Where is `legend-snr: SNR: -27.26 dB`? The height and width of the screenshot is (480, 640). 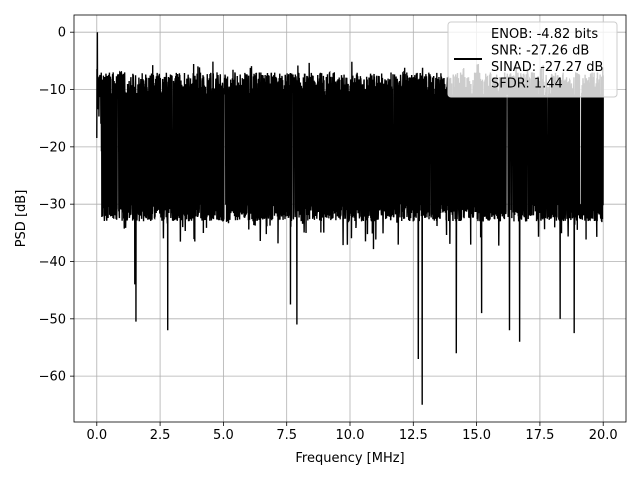 legend-snr: SNR: -27.26 dB is located at coordinates (540, 51).